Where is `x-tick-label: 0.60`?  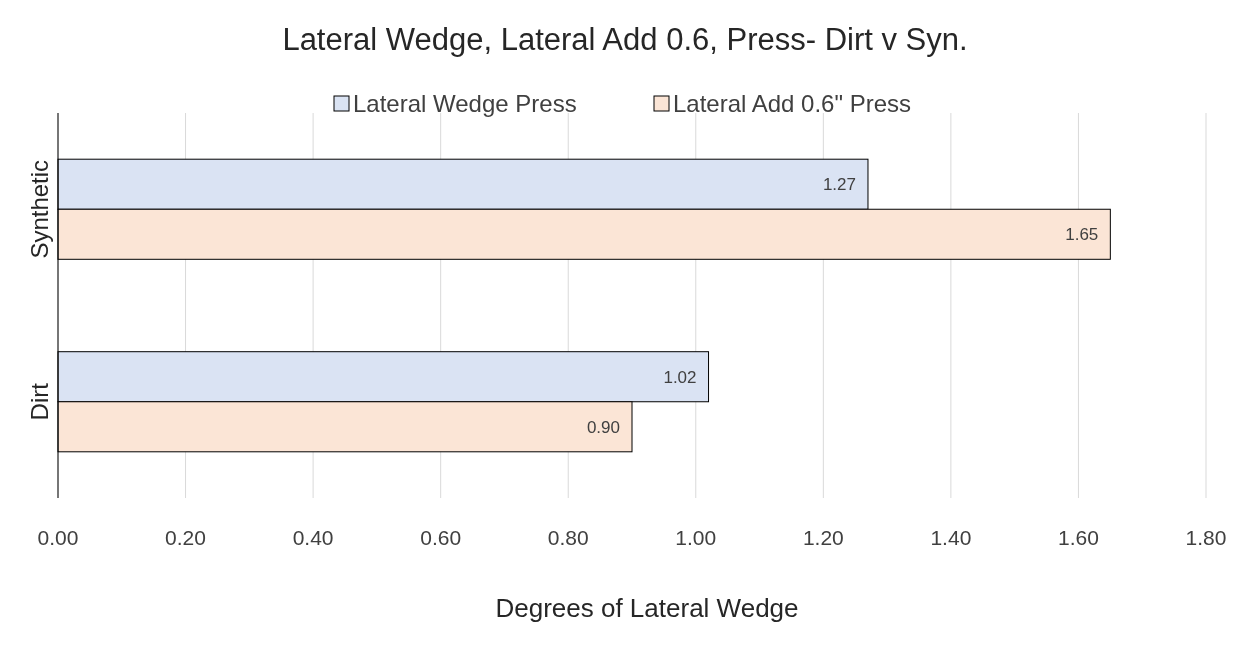
x-tick-label: 0.60 is located at coordinates (441, 538).